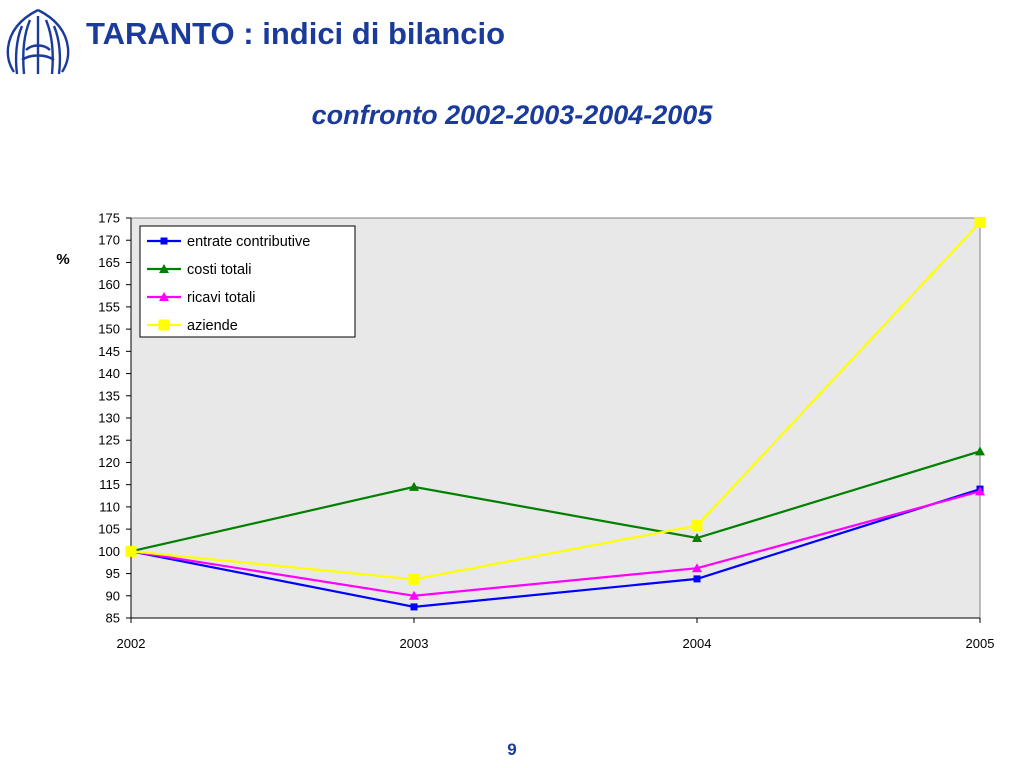 This screenshot has height=768, width=1024. What do you see at coordinates (109, 306) in the screenshot?
I see `y-tick-label: 155` at bounding box center [109, 306].